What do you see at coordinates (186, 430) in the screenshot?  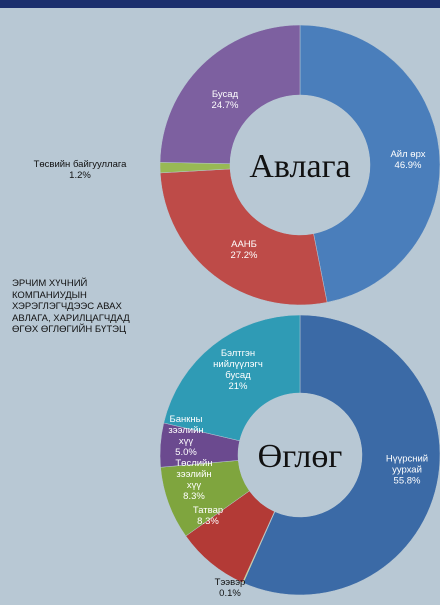 I see `category-label: Банкны зээлийн хүү` at bounding box center [186, 430].